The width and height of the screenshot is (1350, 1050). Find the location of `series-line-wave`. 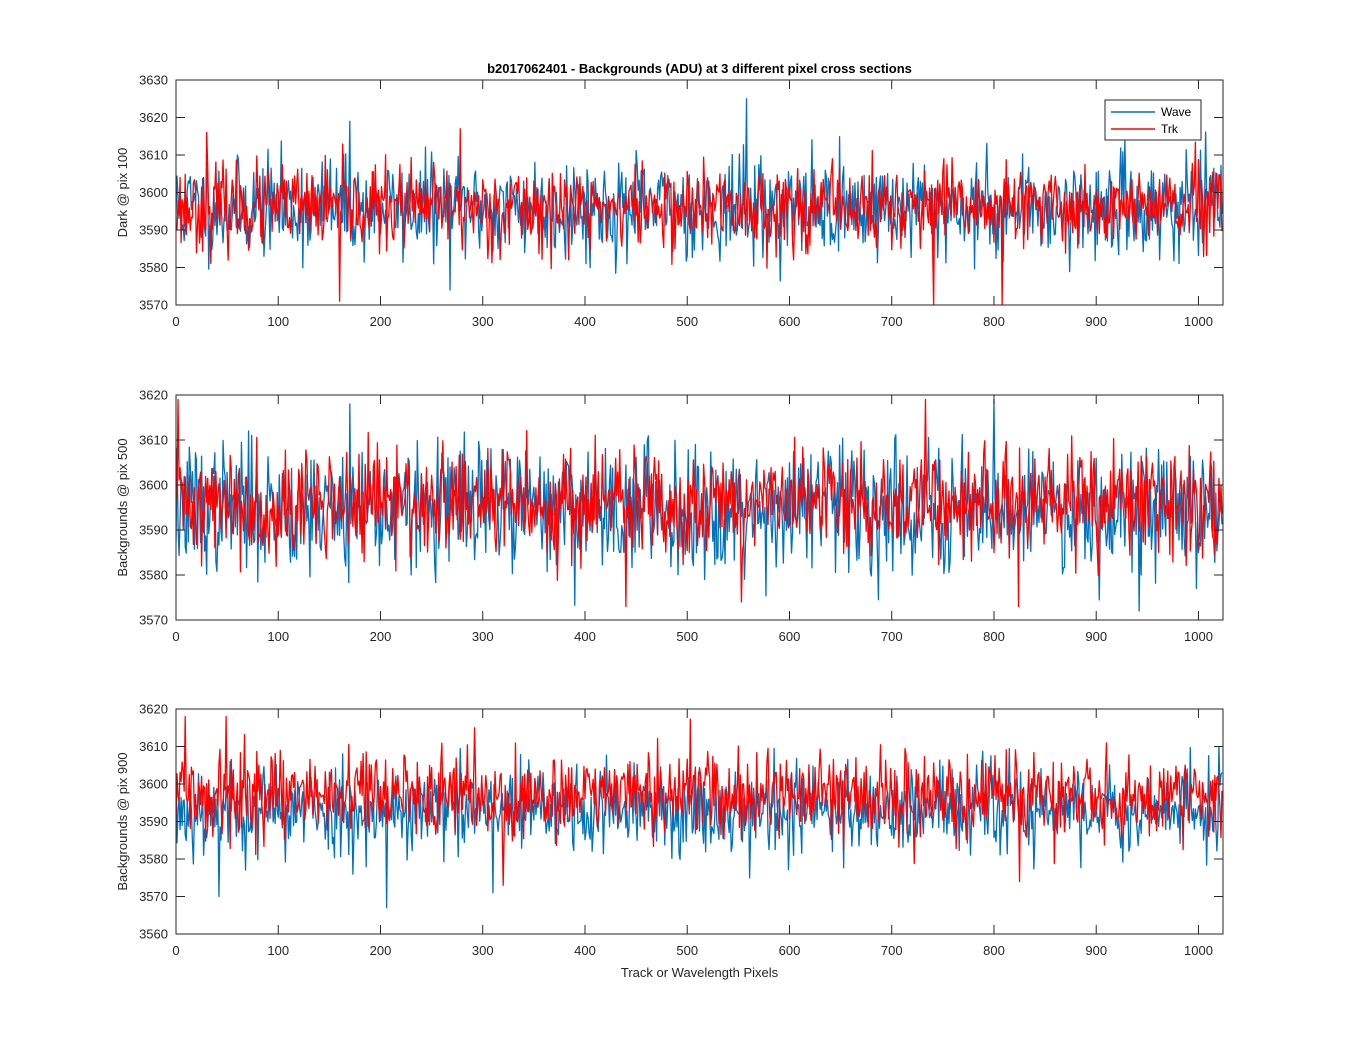

series-line-wave is located at coordinates (699, 827).